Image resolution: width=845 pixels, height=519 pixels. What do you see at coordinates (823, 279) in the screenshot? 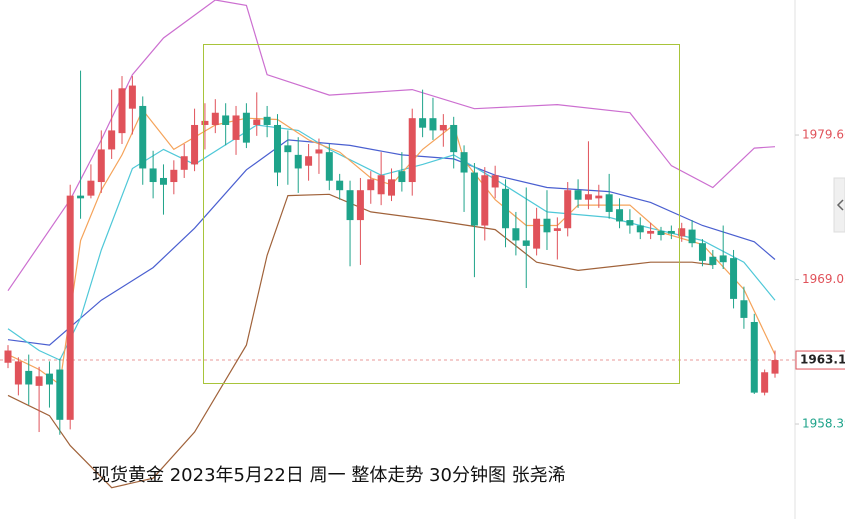
I see `y-tick-label: 1969.02` at bounding box center [823, 279].